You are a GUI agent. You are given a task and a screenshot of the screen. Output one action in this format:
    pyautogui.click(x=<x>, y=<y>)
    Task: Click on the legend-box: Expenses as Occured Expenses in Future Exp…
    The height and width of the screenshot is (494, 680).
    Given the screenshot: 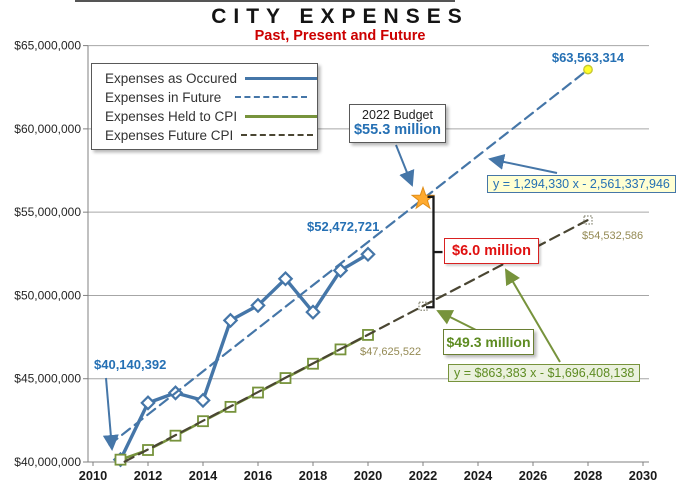 What is the action you would take?
    pyautogui.click(x=204, y=106)
    